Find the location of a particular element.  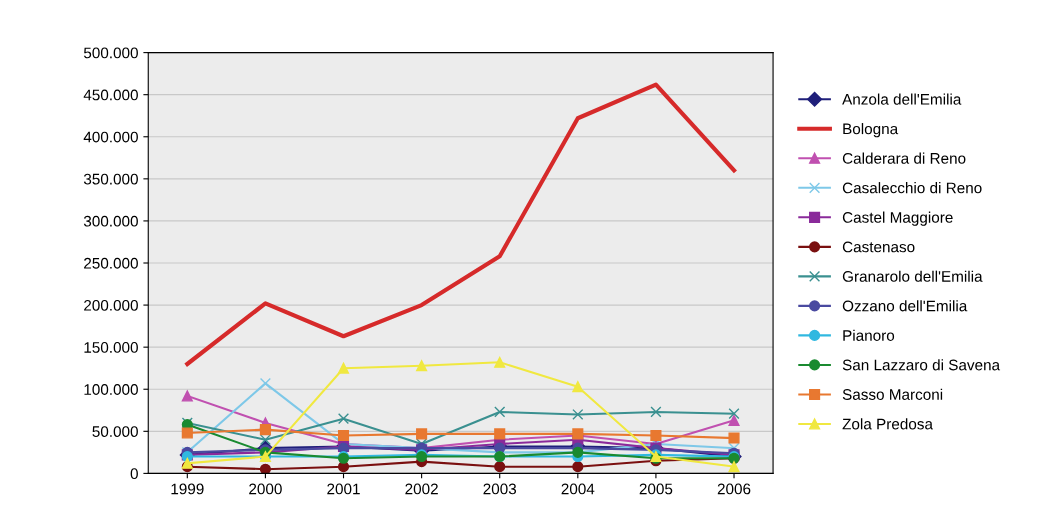

legend-label: Anzola dell'Emilia is located at coordinates (902, 99).